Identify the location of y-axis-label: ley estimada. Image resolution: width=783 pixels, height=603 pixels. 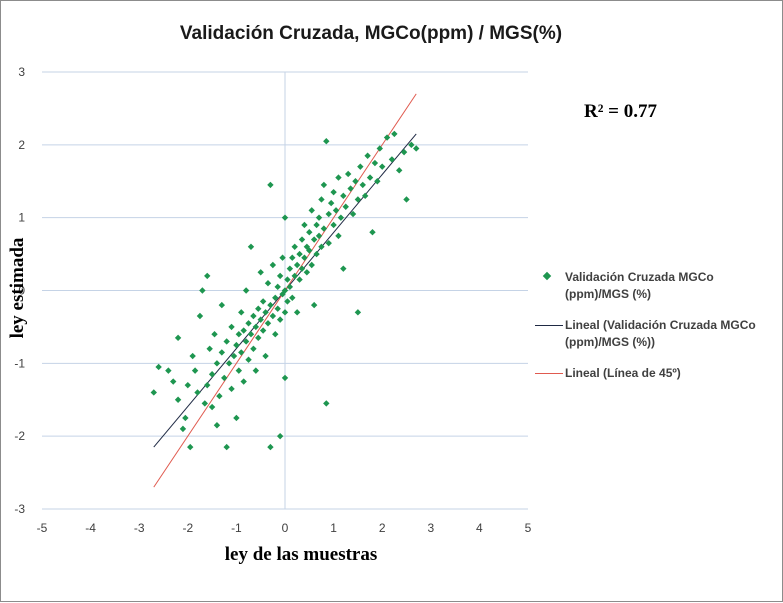
(17, 288).